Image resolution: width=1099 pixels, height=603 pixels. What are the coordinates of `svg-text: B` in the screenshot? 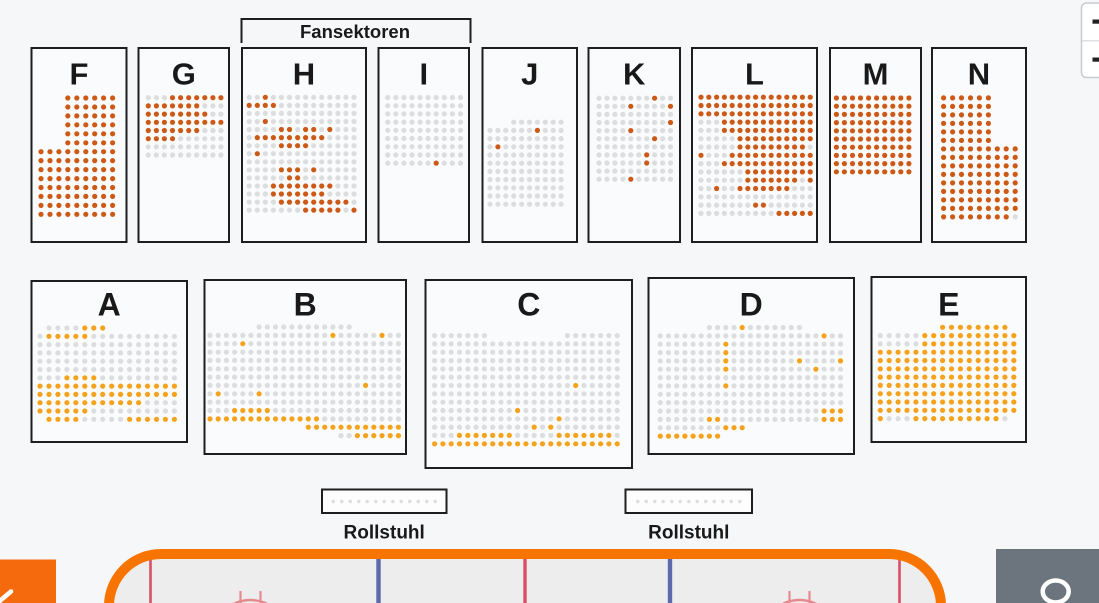 It's located at (305, 305).